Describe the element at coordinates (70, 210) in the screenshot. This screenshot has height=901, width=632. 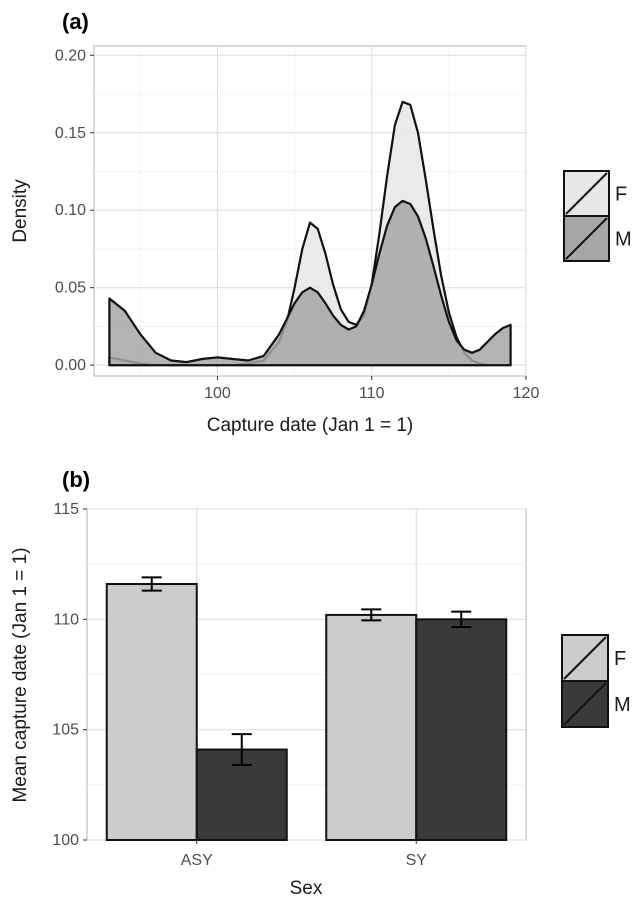
I see `y-tick-label: 0.10` at that location.